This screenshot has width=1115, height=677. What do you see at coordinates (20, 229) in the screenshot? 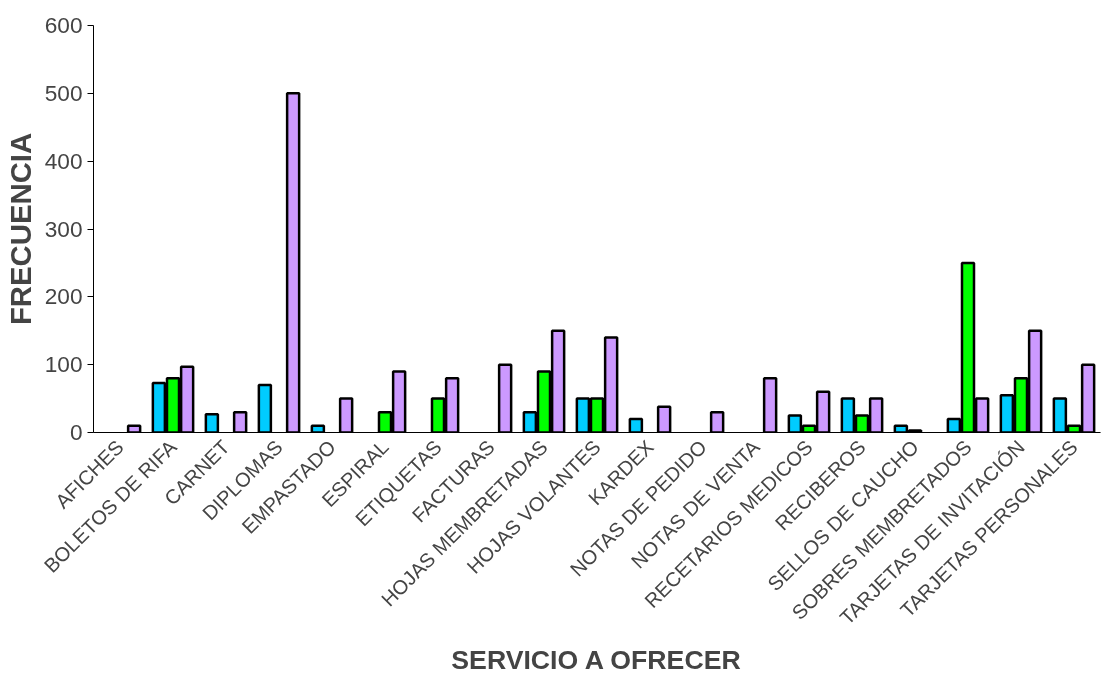
I see `y-axis-title: FRECUENCIA` at bounding box center [20, 229].